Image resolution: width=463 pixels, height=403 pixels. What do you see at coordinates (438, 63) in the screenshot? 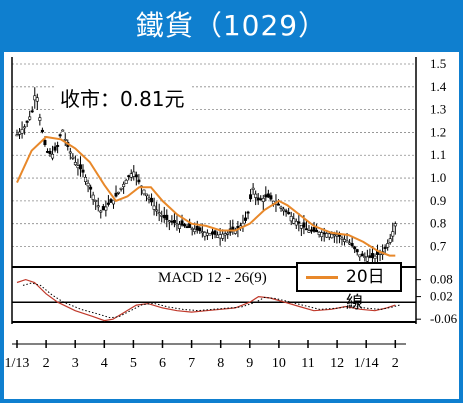
I see `price-y-tick-label: 1.5` at bounding box center [438, 63].